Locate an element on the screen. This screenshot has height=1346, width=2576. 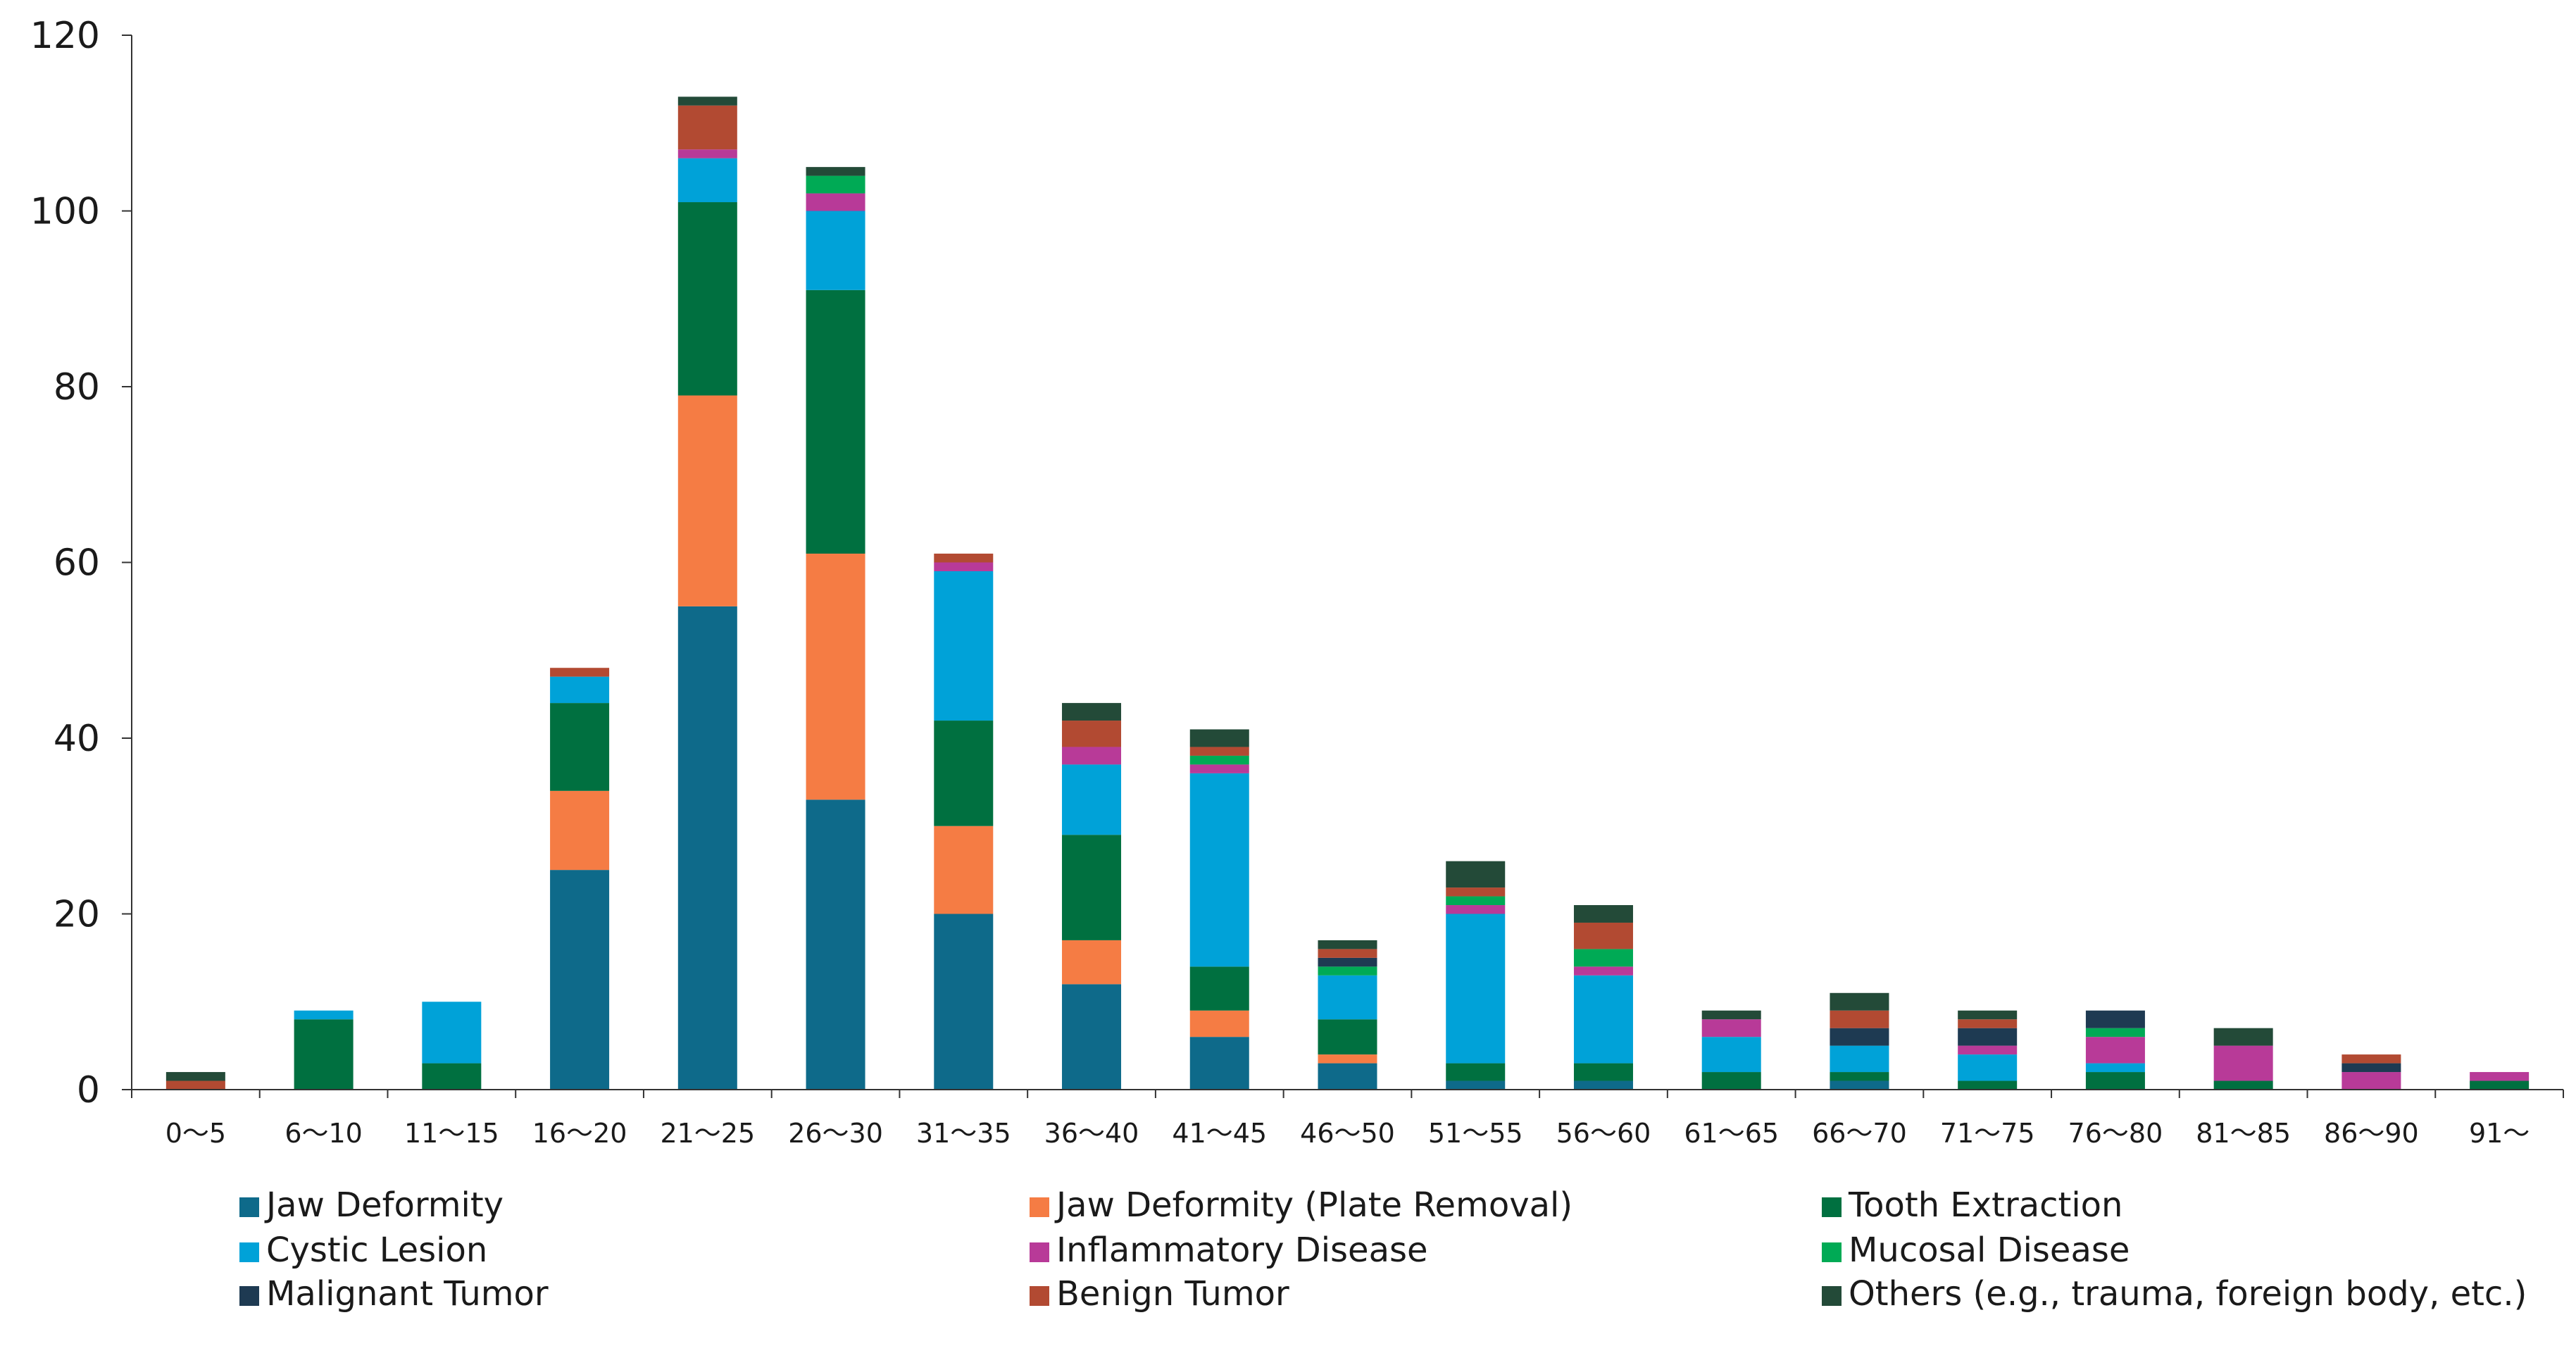
bar-segment-jaw-deformity-plate-removal: 16～20 — Jaw Deformity (Plate Removal): 9 is located at coordinates (580, 830).